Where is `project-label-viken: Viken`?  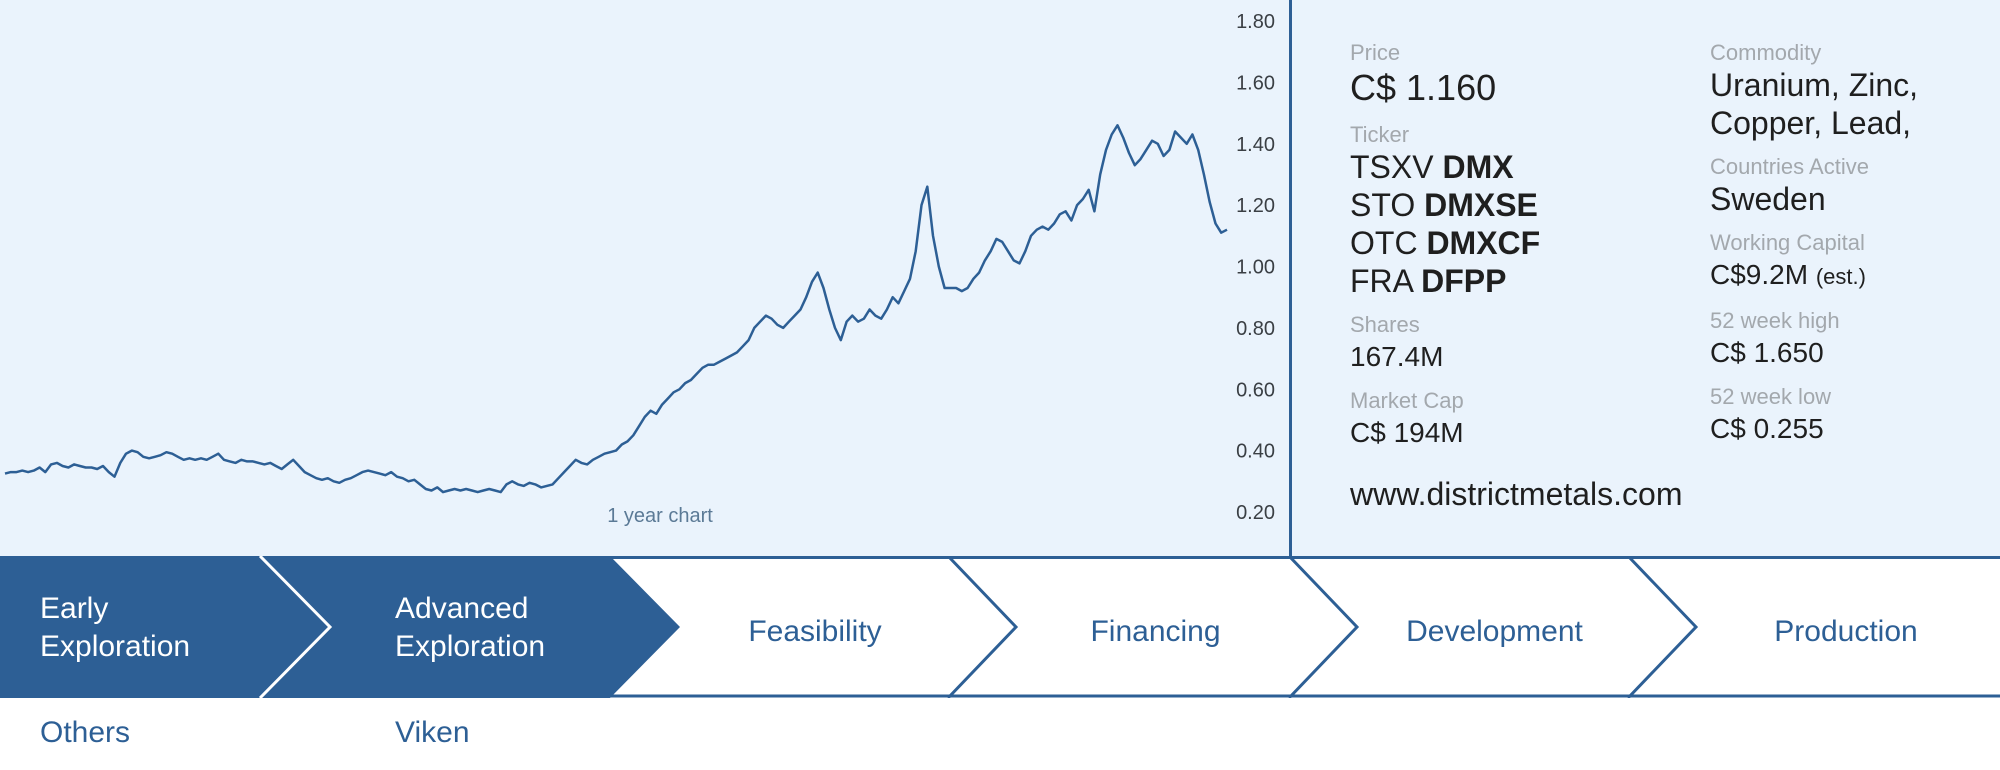 project-label-viken: Viken is located at coordinates (432, 732).